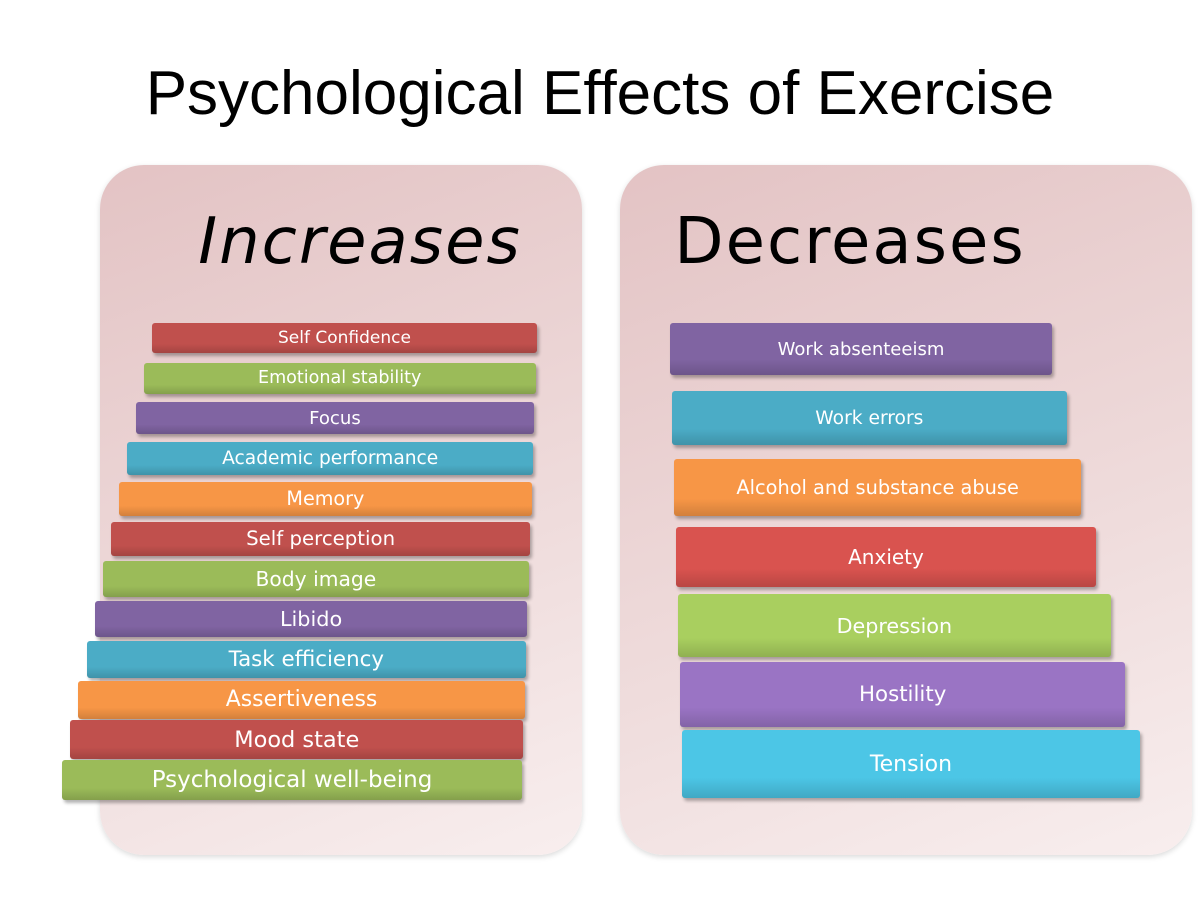 This screenshot has width=1200, height=900. What do you see at coordinates (306, 659) in the screenshot?
I see `effect-bar: Task efficiency` at bounding box center [306, 659].